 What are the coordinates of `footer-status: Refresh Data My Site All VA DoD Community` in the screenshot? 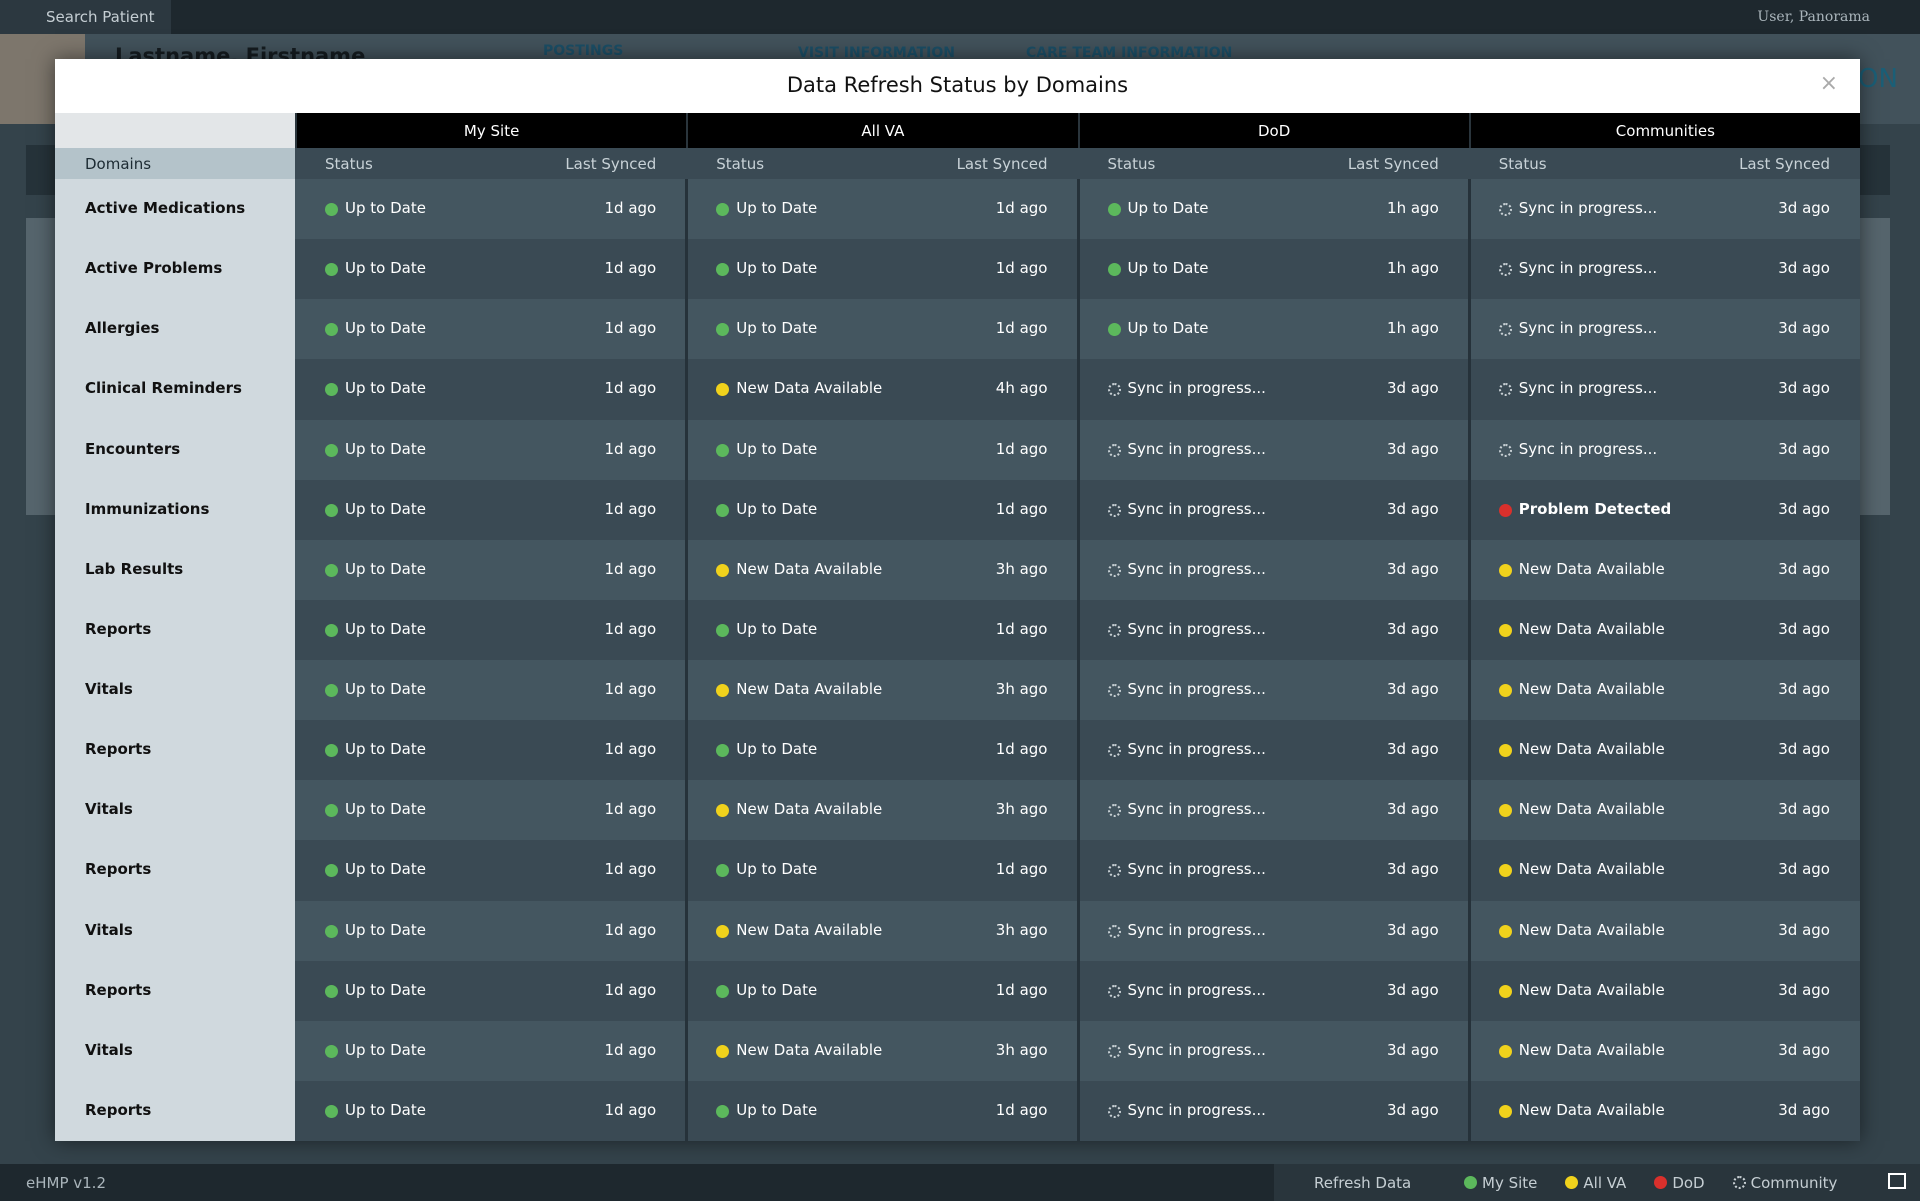 It's located at (1597, 1182).